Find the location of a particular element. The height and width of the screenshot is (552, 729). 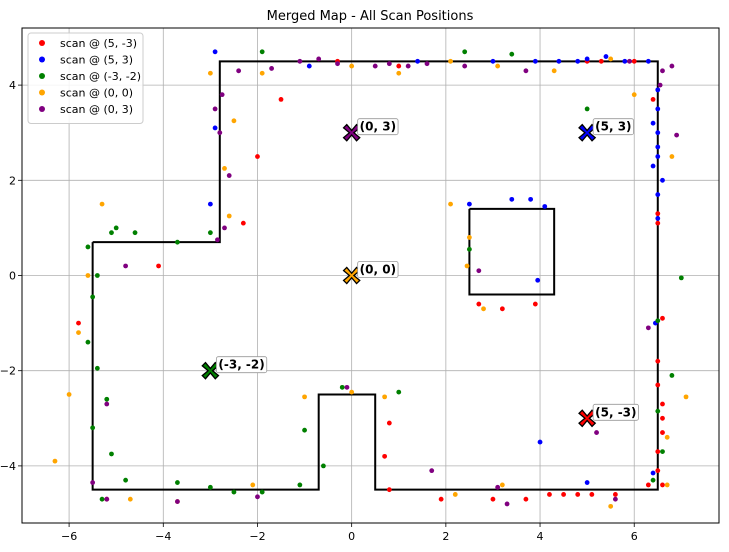

chart-title: Merged Map - All Scan Positions is located at coordinates (370, 16).